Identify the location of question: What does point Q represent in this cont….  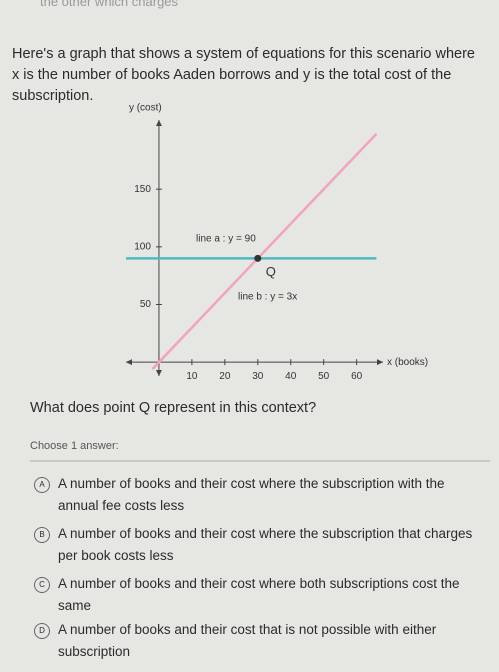
(173, 408).